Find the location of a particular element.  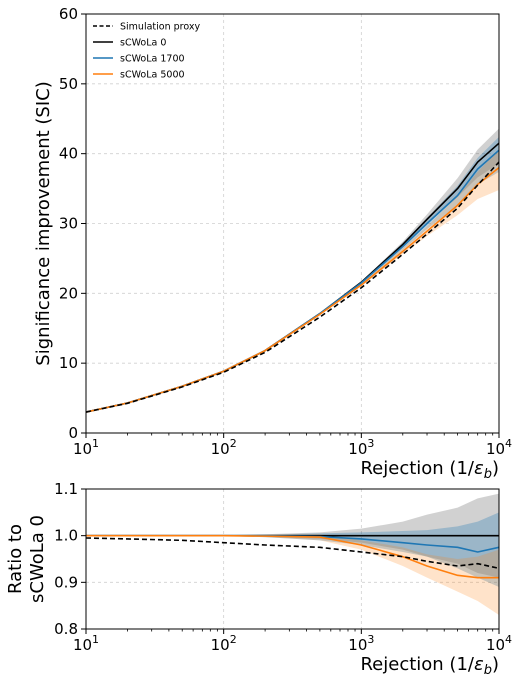

y-tick-label: 60 is located at coordinates (68, 14).